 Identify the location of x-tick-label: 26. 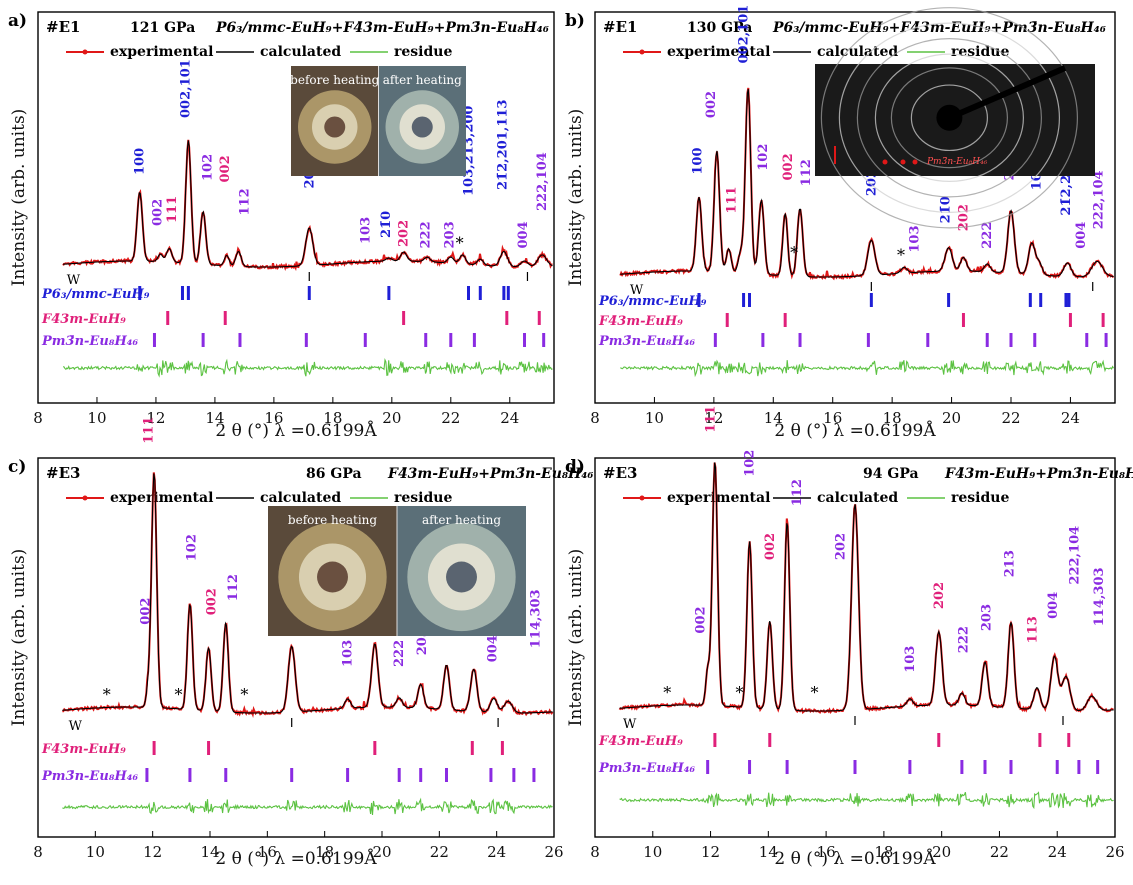
(1114, 852).